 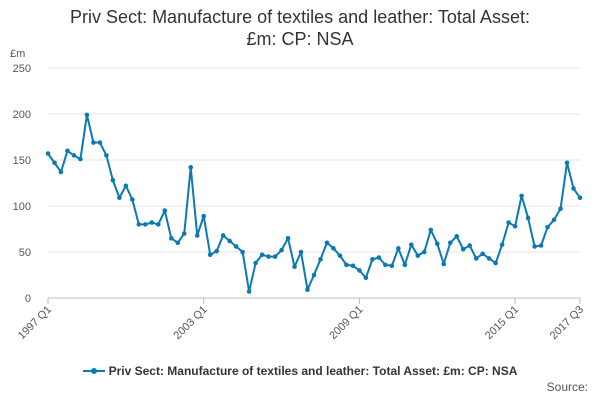 What do you see at coordinates (567, 387) in the screenshot?
I see `source-note: Source:` at bounding box center [567, 387].